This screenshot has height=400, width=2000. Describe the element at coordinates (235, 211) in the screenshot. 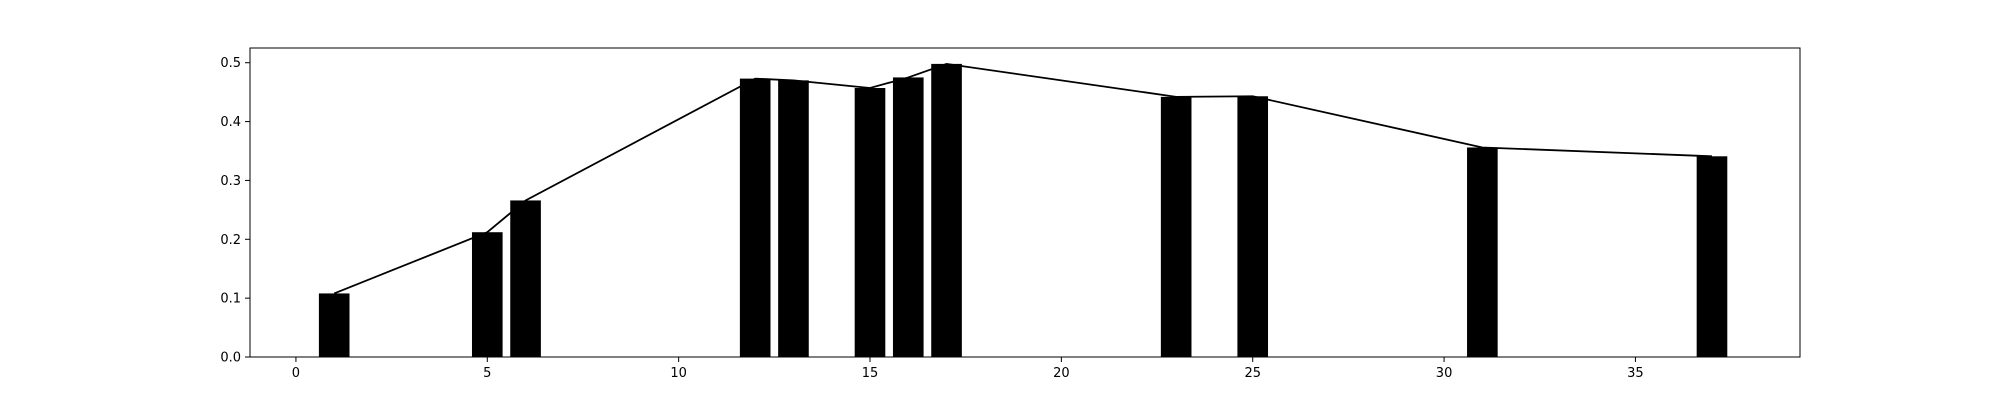

I see `y-axis-ticks: 0.0 0.1 0.2 0.3 0.4 0.5` at that location.